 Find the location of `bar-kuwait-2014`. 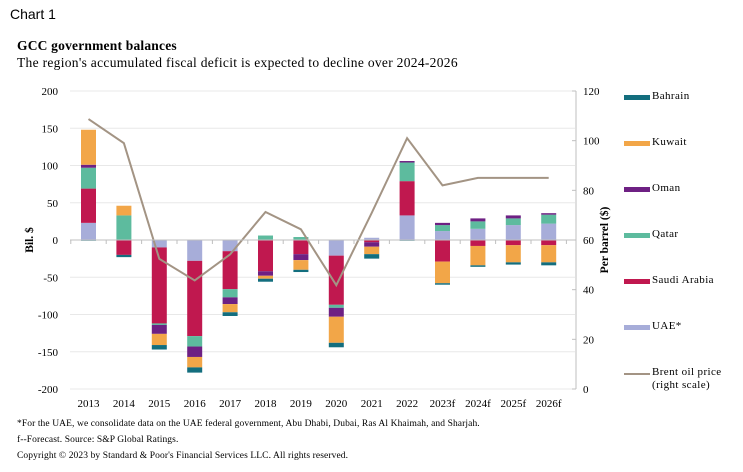

bar-kuwait-2014 is located at coordinates (124, 210).